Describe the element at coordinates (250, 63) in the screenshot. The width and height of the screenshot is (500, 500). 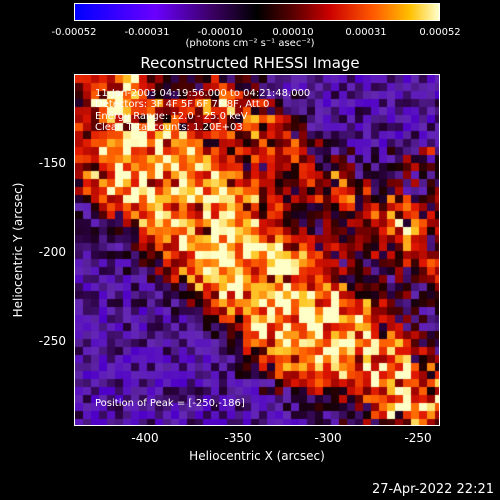
I see `page-title: Reconstructed RHESSI Image` at that location.